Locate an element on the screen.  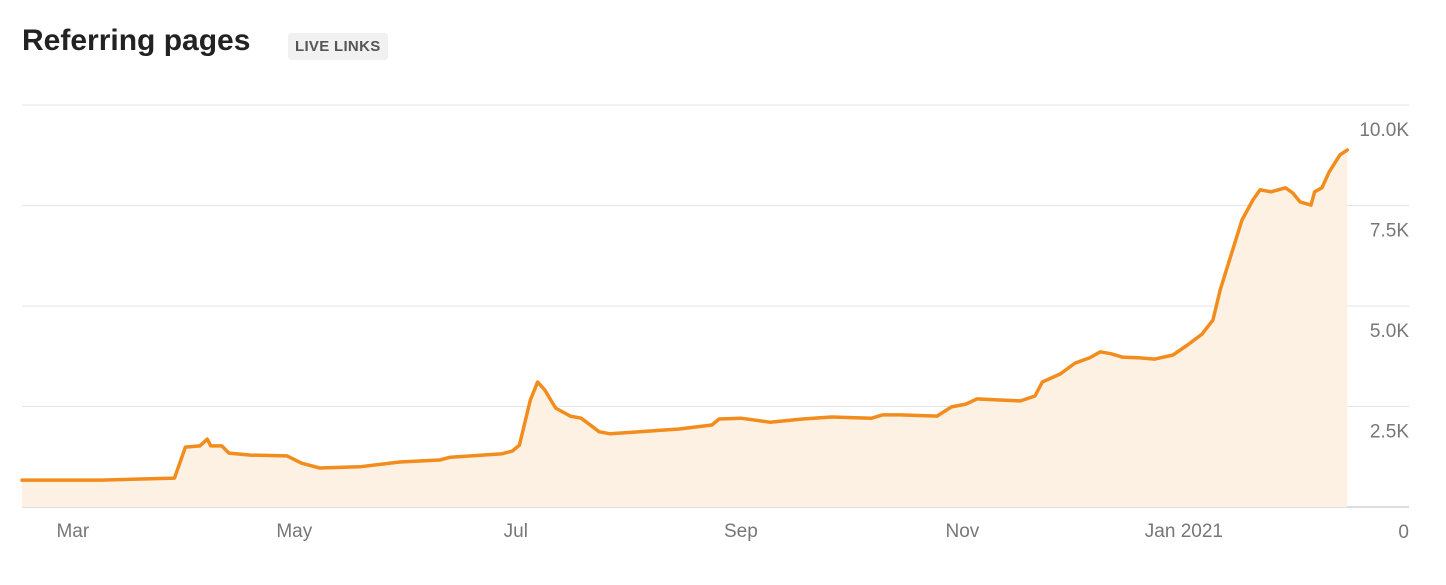
x-tick-label: Nov is located at coordinates (963, 531).